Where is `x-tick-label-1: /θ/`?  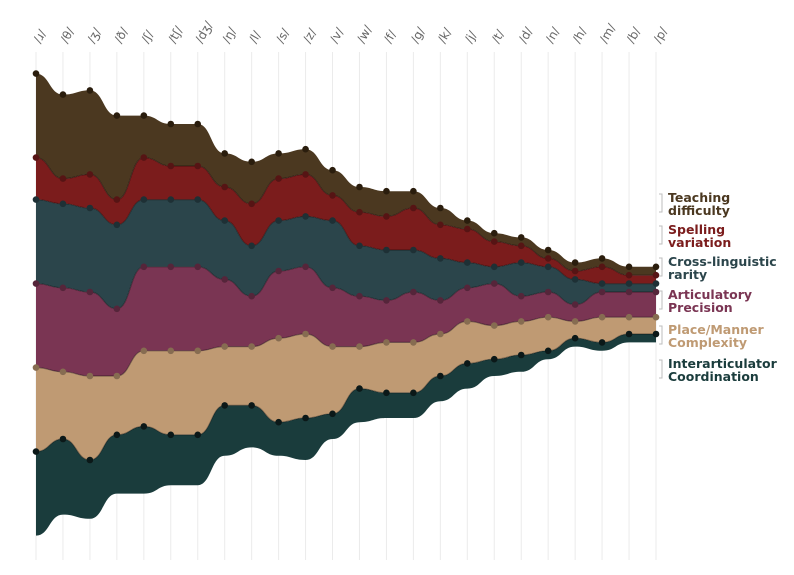
x-tick-label-1: /θ/ is located at coordinates (67, 34).